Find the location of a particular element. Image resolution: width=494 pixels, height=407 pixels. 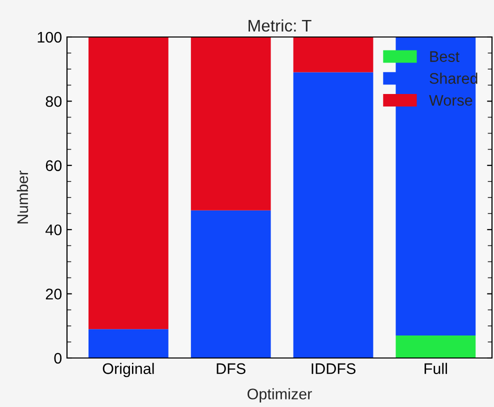

x-tick-label: IDDFS is located at coordinates (334, 368).